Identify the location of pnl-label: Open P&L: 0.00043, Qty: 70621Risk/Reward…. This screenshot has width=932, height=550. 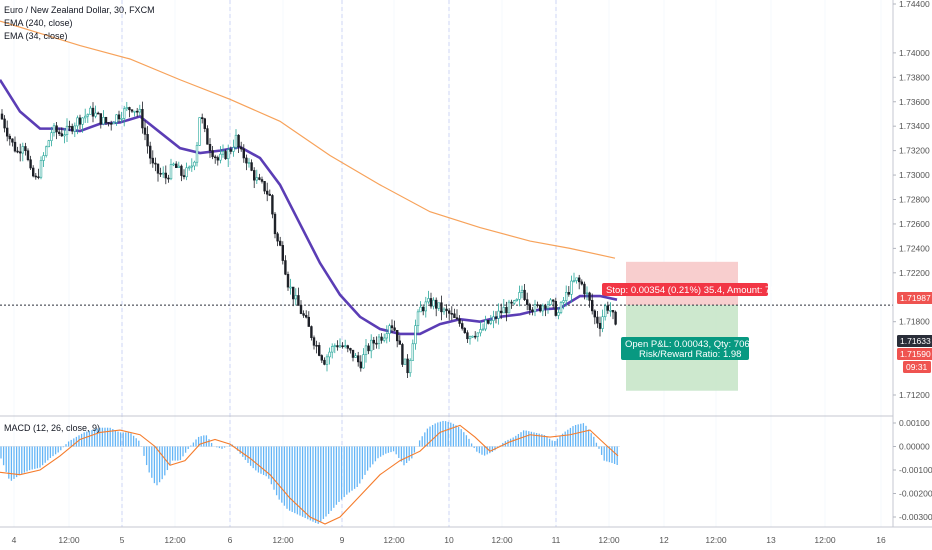
(690, 348).